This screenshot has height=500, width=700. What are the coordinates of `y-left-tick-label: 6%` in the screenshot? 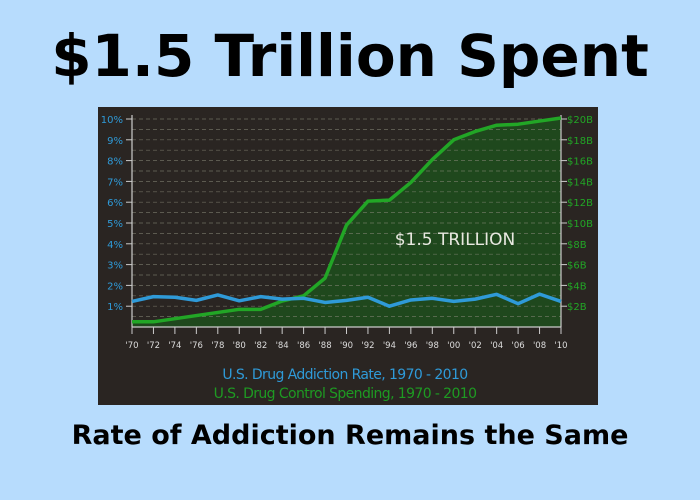 It's located at (115, 203).